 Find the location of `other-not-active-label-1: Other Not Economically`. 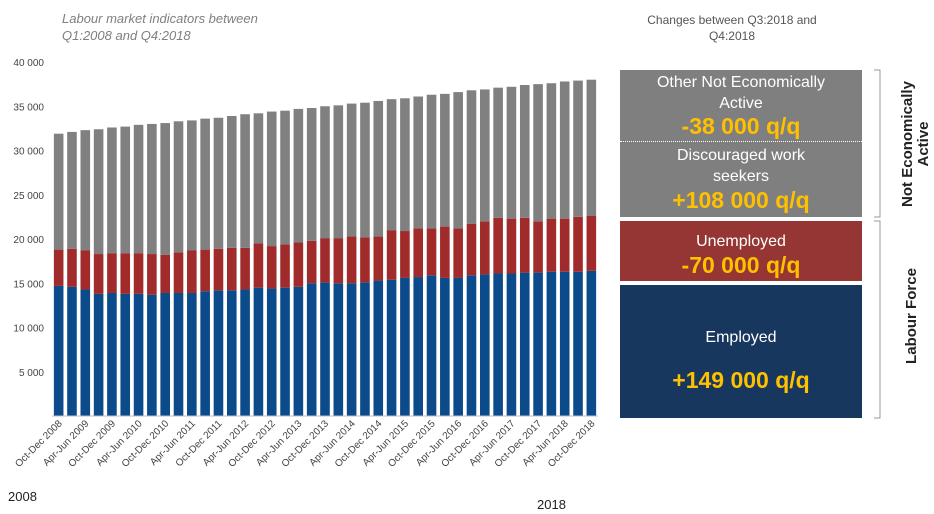

other-not-active-label-1: Other Not Economically is located at coordinates (741, 82).